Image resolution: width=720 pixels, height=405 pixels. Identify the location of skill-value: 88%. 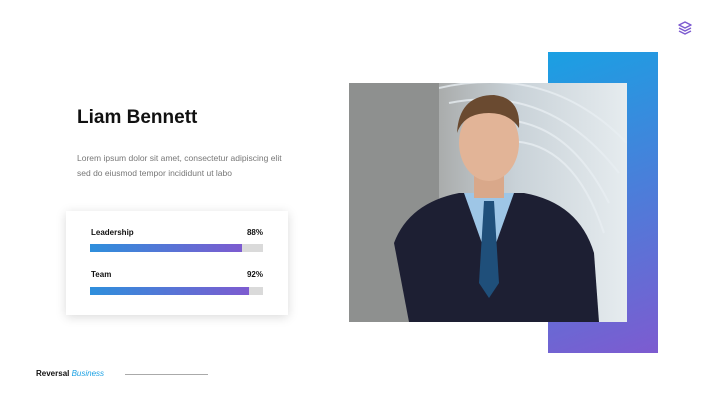
(254, 232).